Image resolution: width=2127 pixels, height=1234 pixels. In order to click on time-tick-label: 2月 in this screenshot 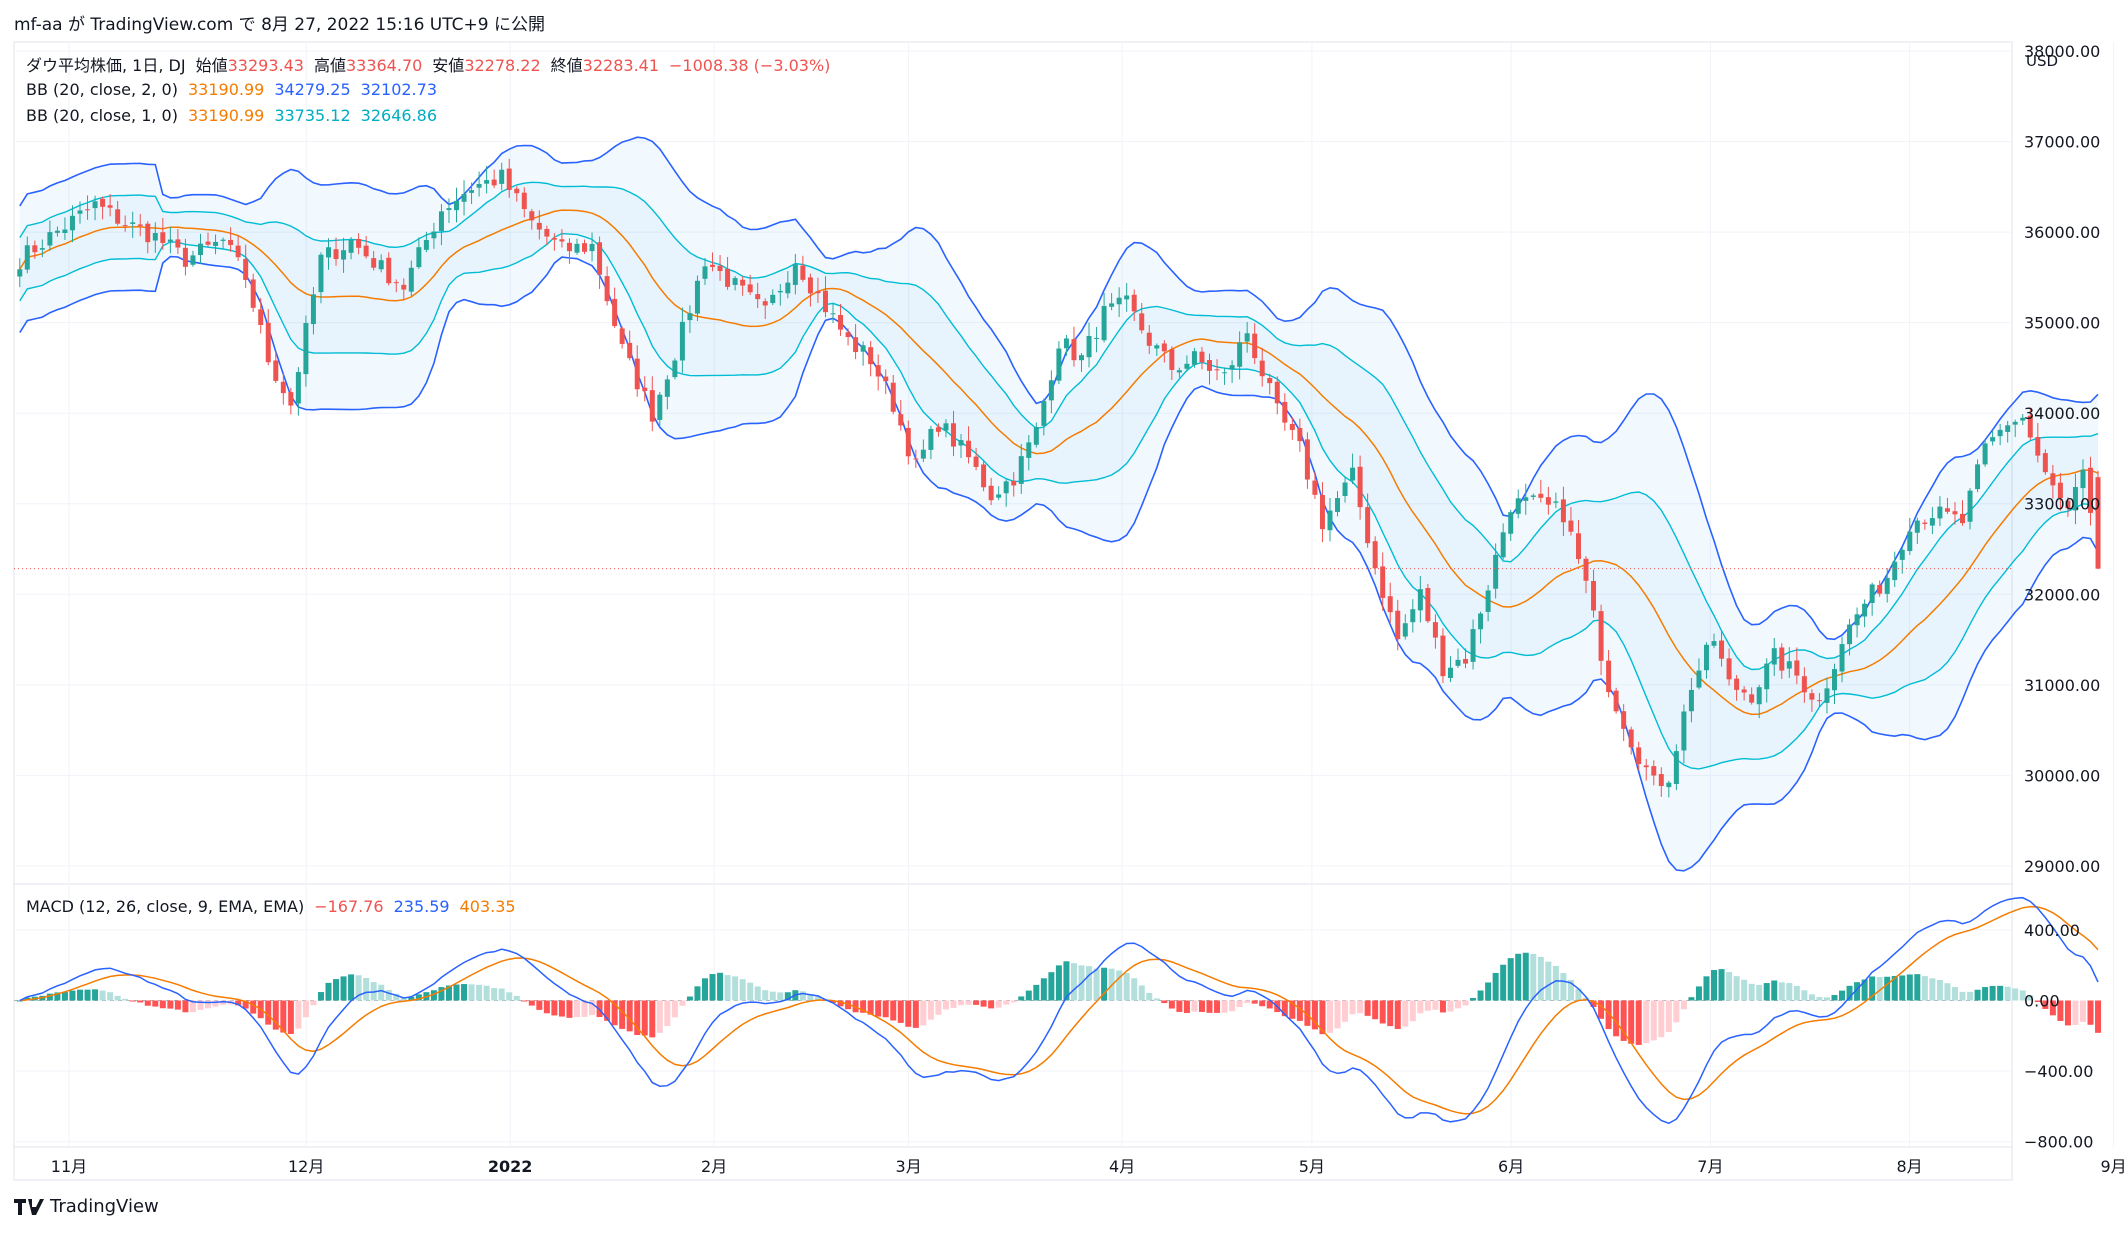, I will do `click(714, 1166)`.